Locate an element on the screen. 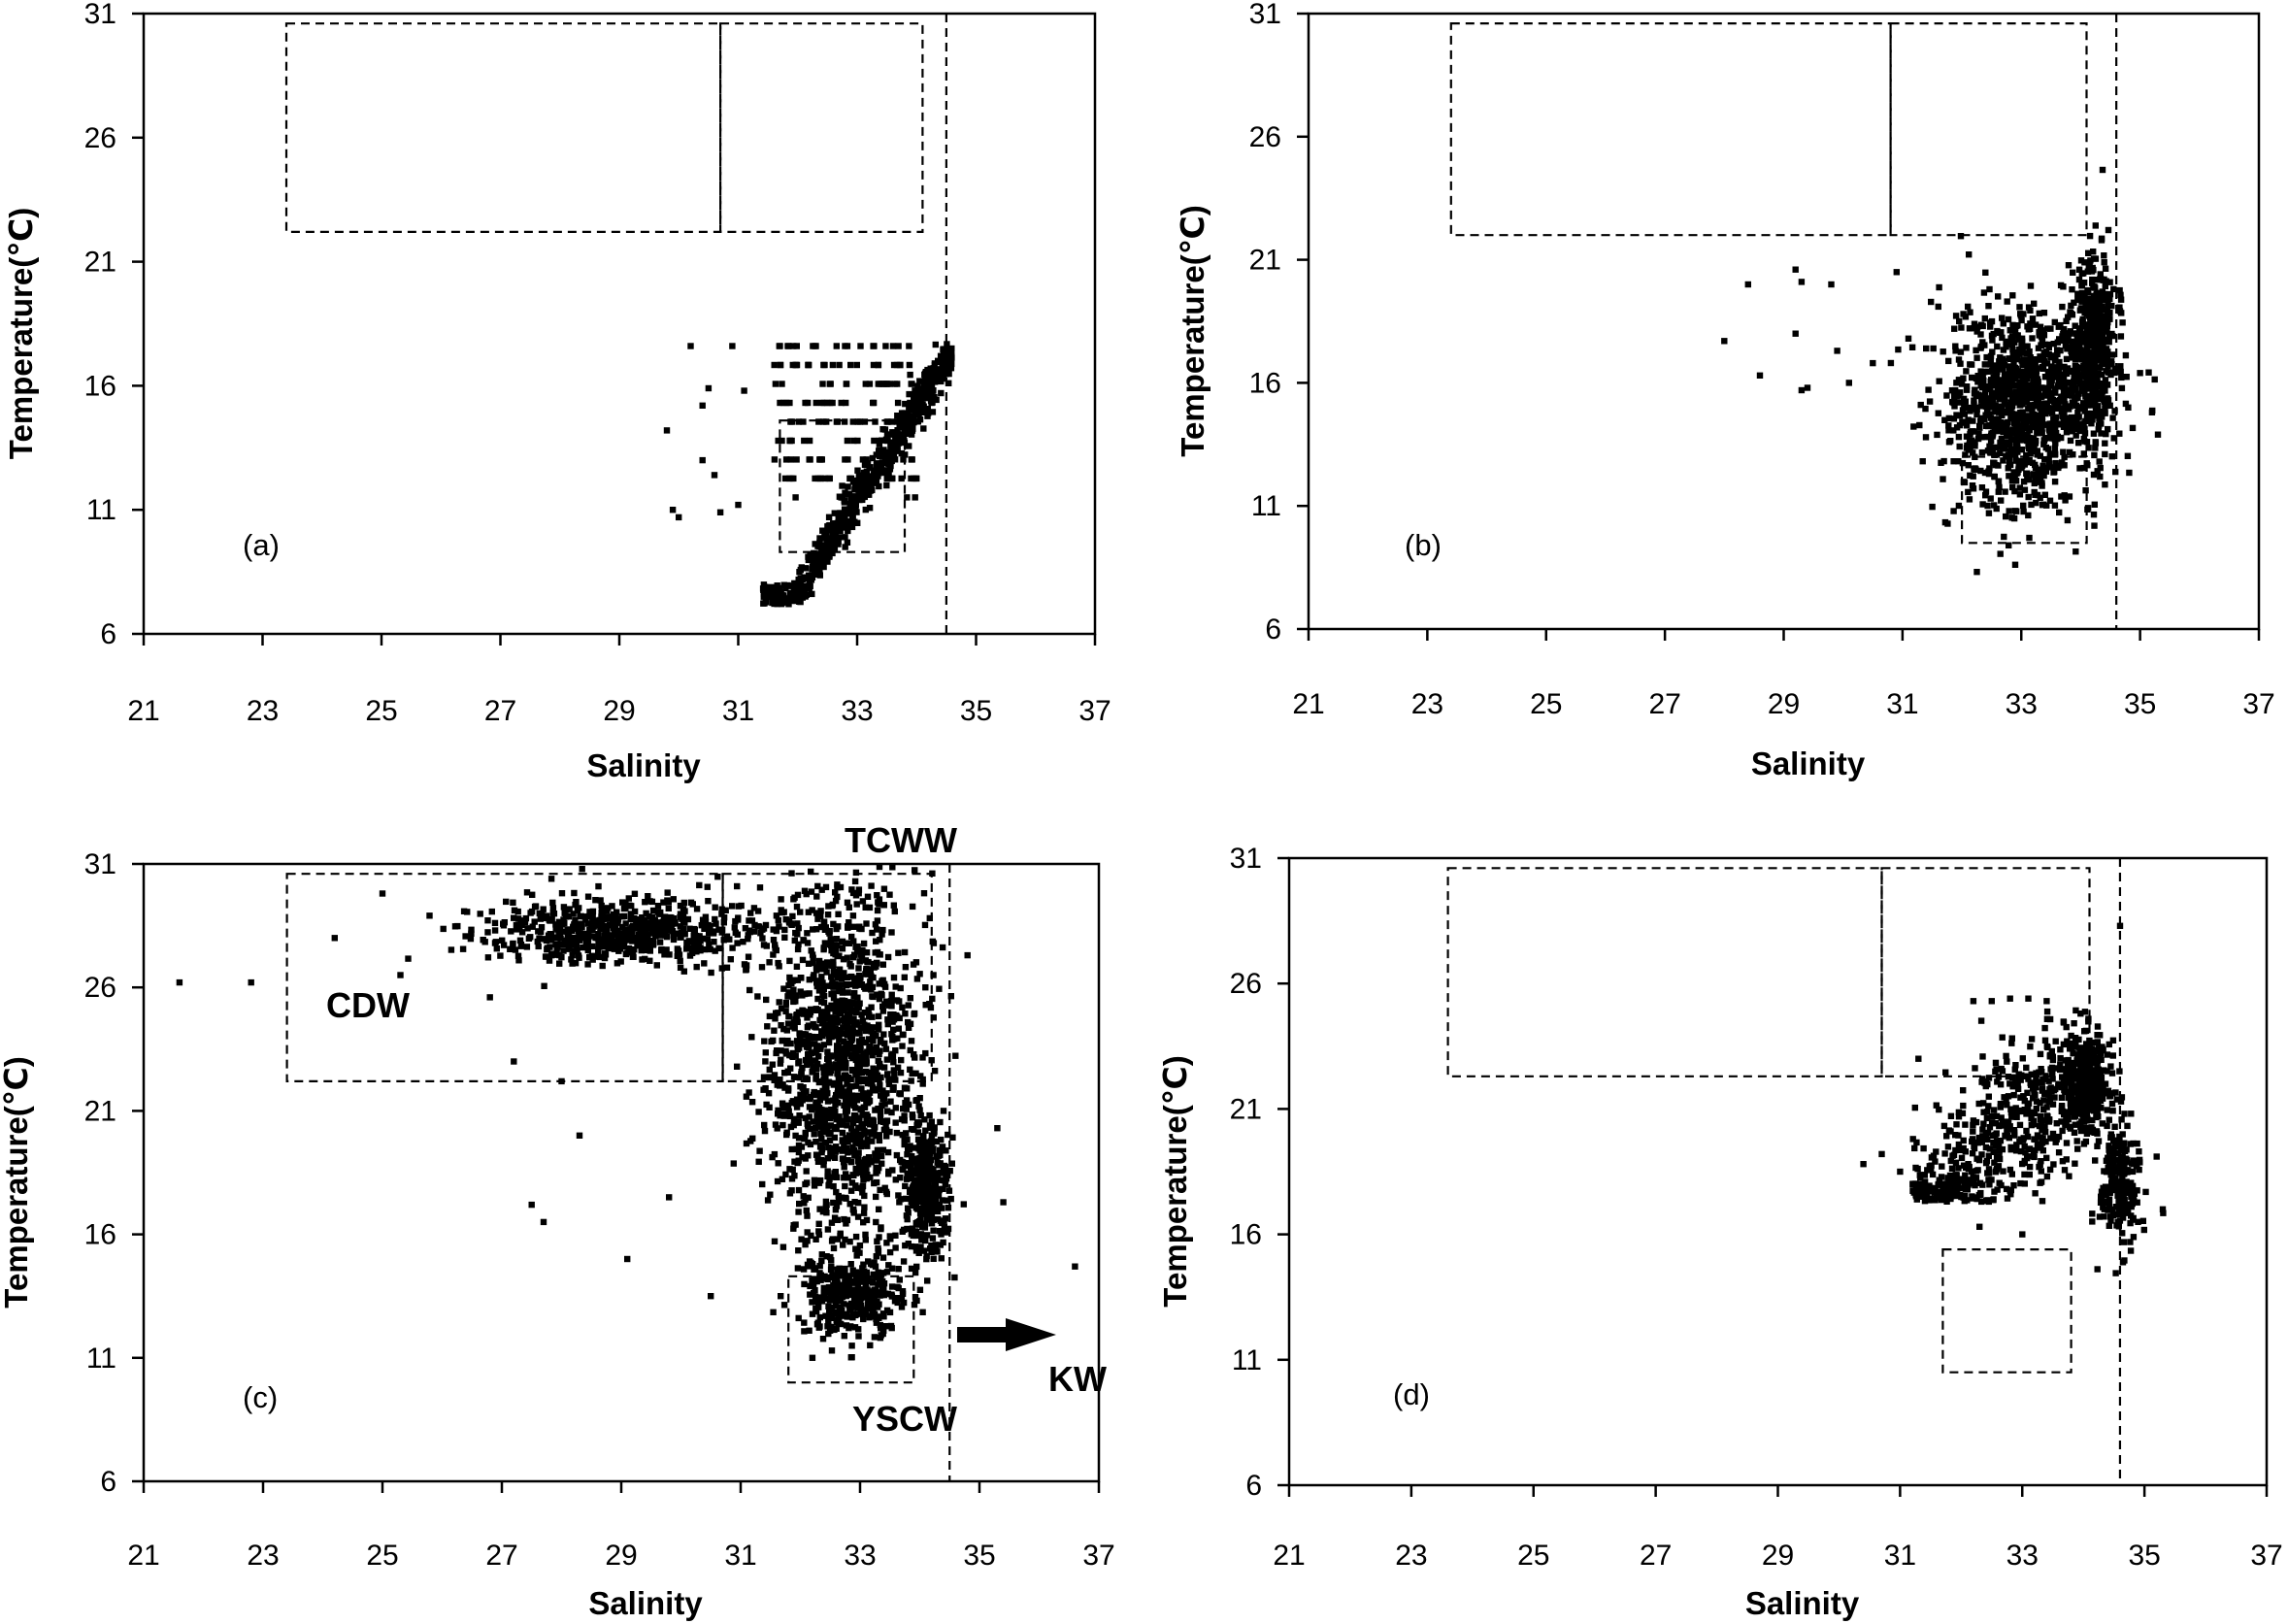  y-tick-label: 11 is located at coordinates (101, 510).